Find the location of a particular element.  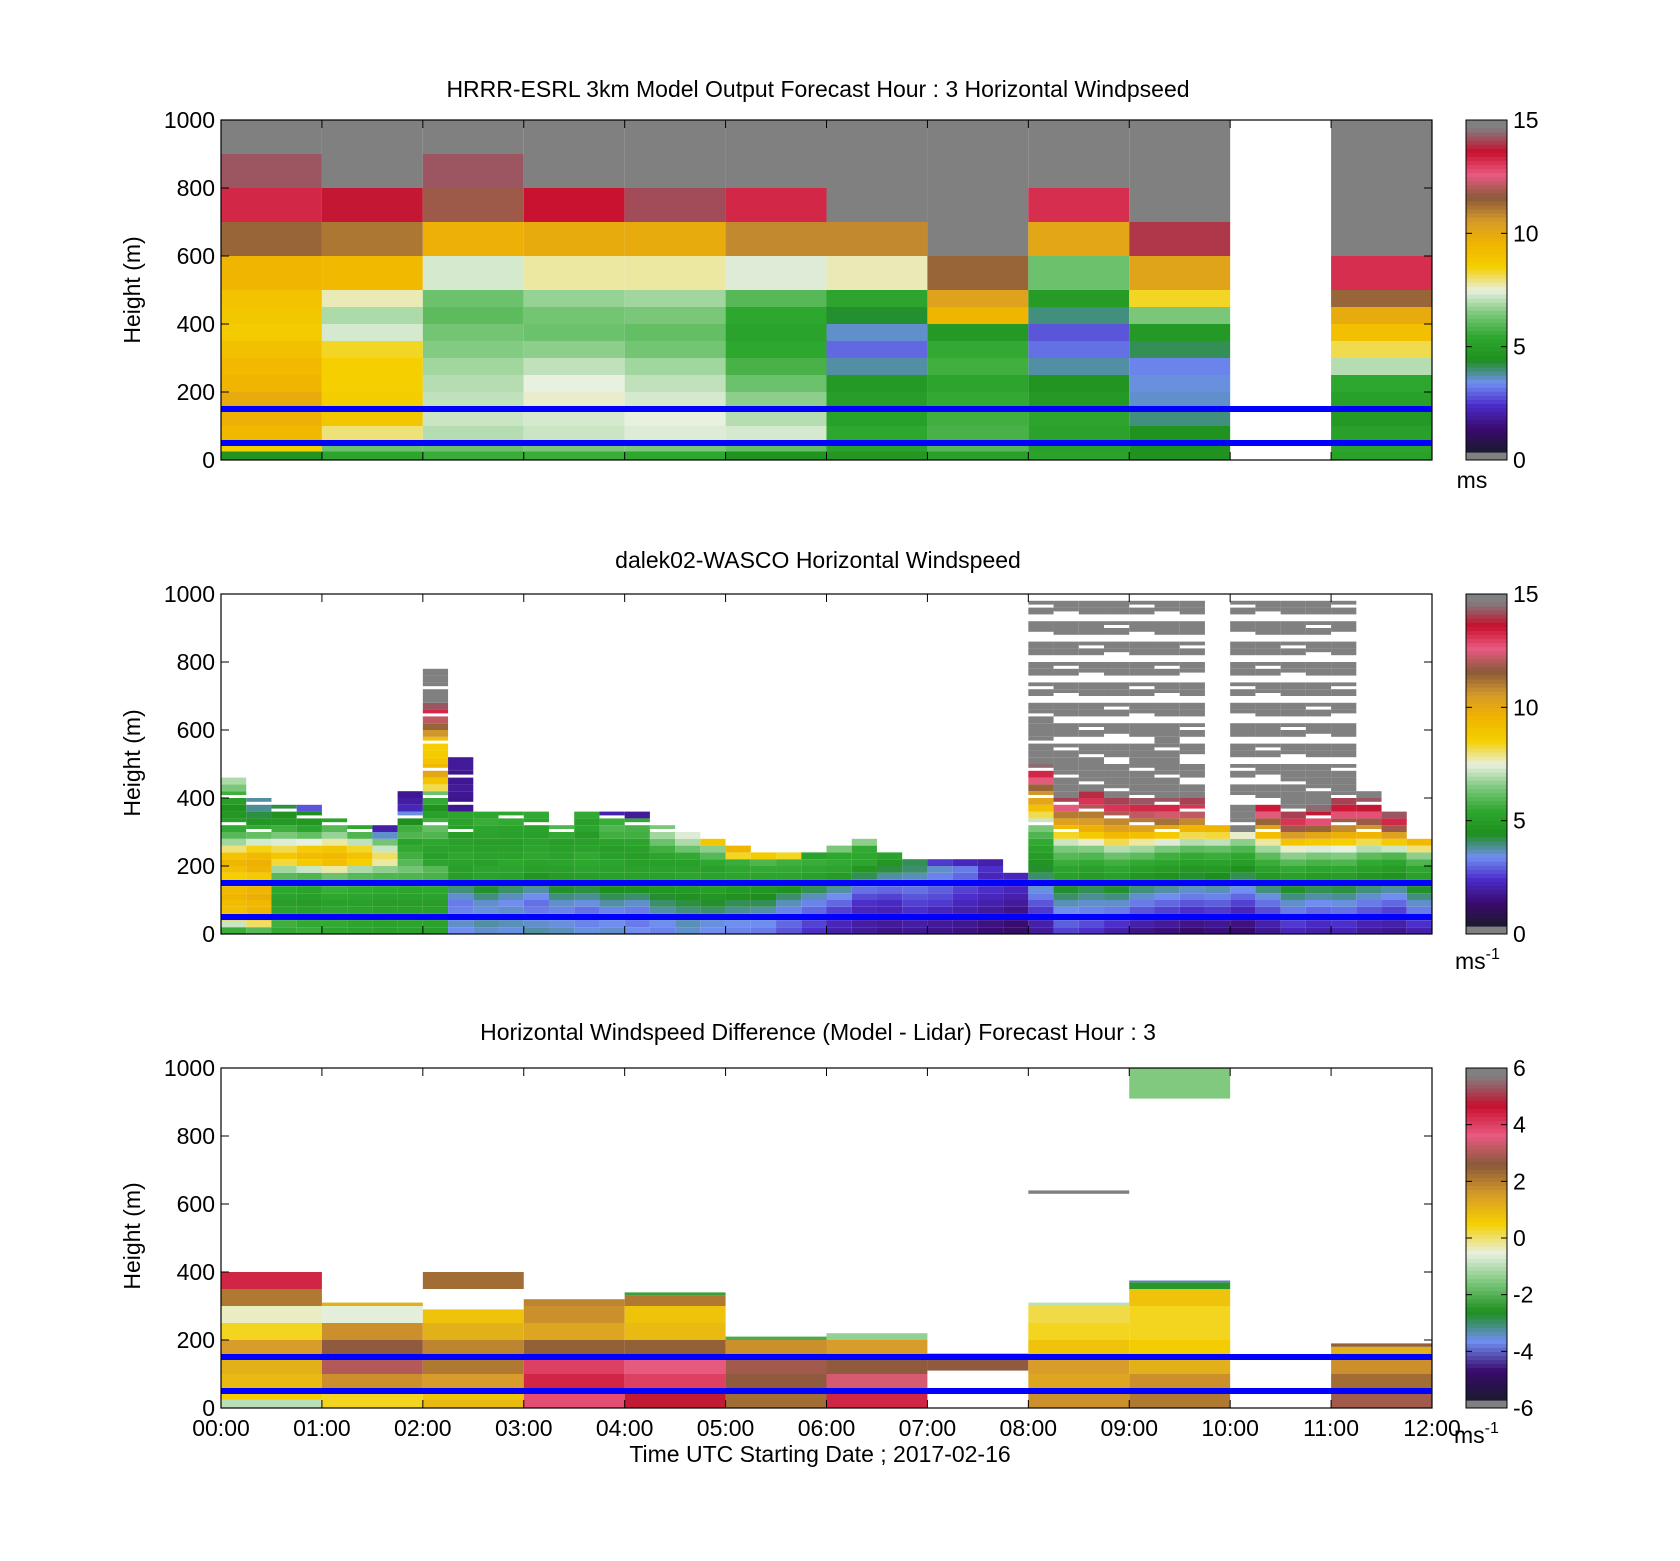

panel-model-ylabel: Height (m) is located at coordinates (132, 289).